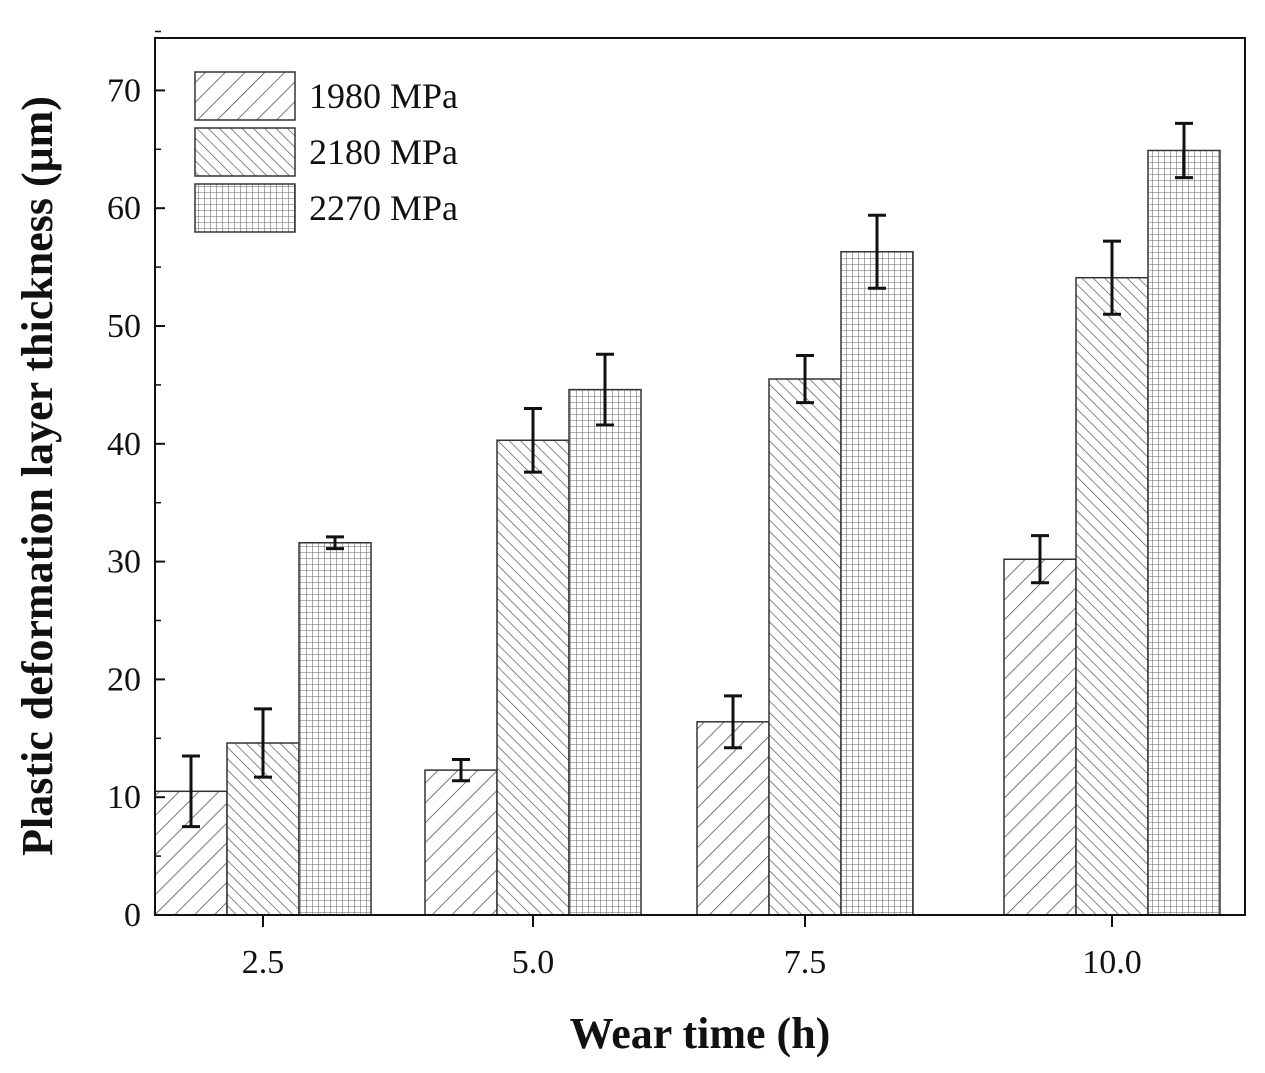 The width and height of the screenshot is (1265, 1073). I want to click on x-axis: 2.5 5.0 7.5 10.0, so click(692, 948).